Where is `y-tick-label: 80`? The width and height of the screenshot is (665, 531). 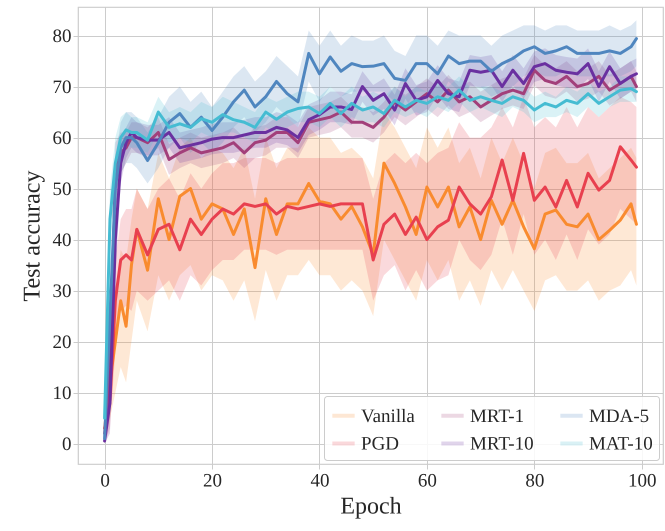 y-tick-label: 80 is located at coordinates (62, 37).